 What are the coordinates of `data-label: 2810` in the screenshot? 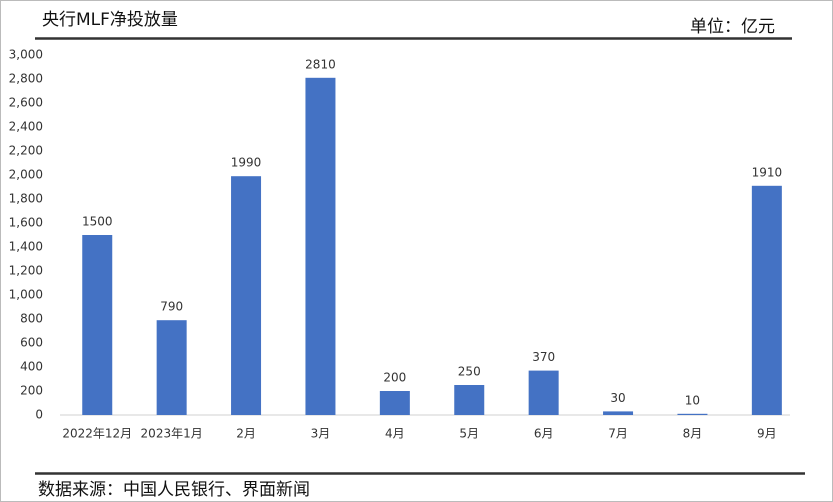 It's located at (320, 64).